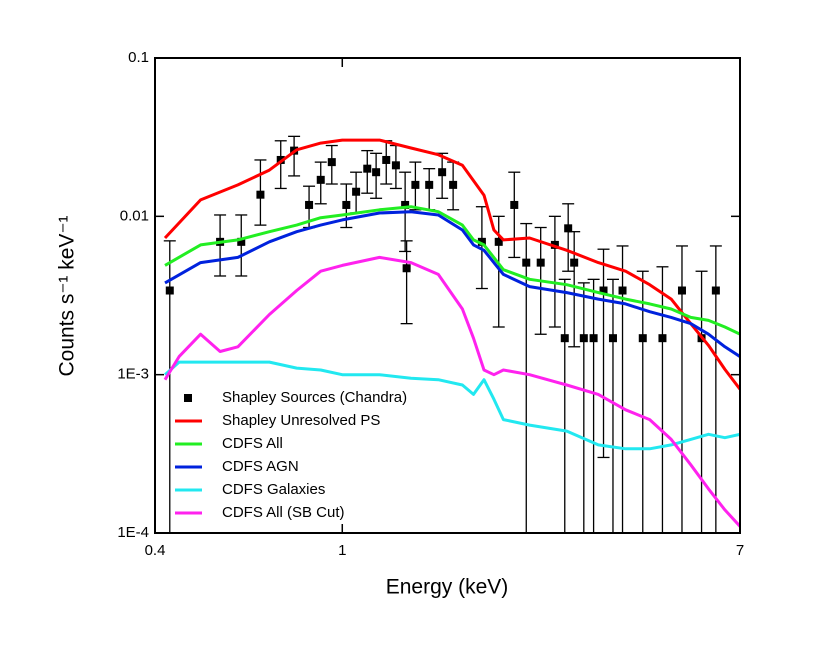 This screenshot has width=830, height=645. I want to click on legend-label: CDFS AGN, so click(260, 466).